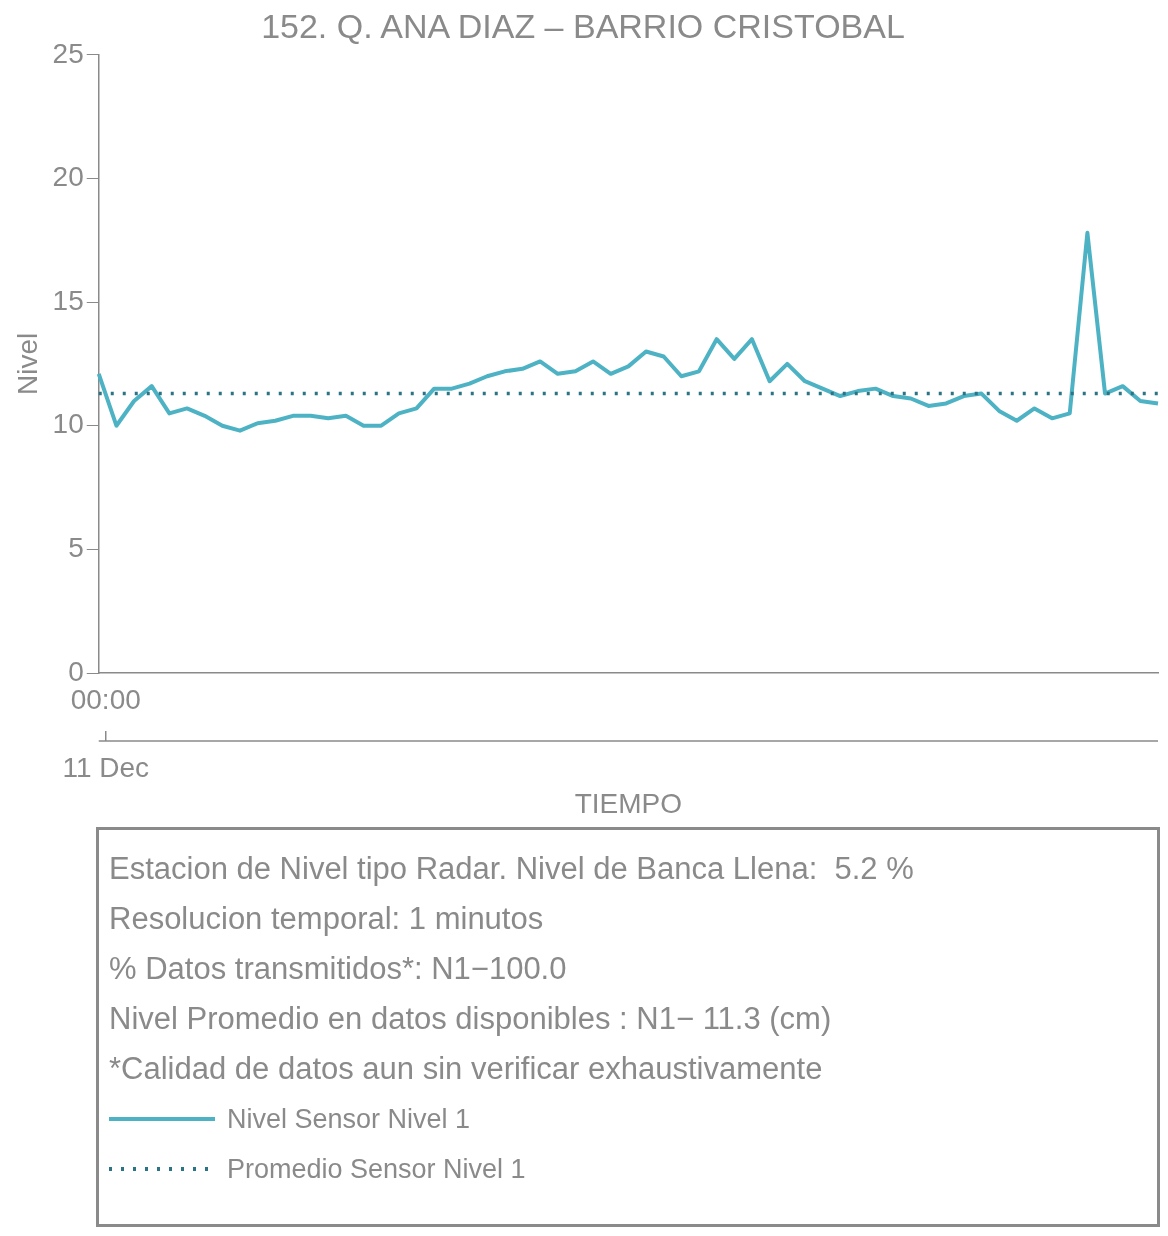  I want to click on text: % Datos transmitidos*: N1−100.0, so click(338, 969).